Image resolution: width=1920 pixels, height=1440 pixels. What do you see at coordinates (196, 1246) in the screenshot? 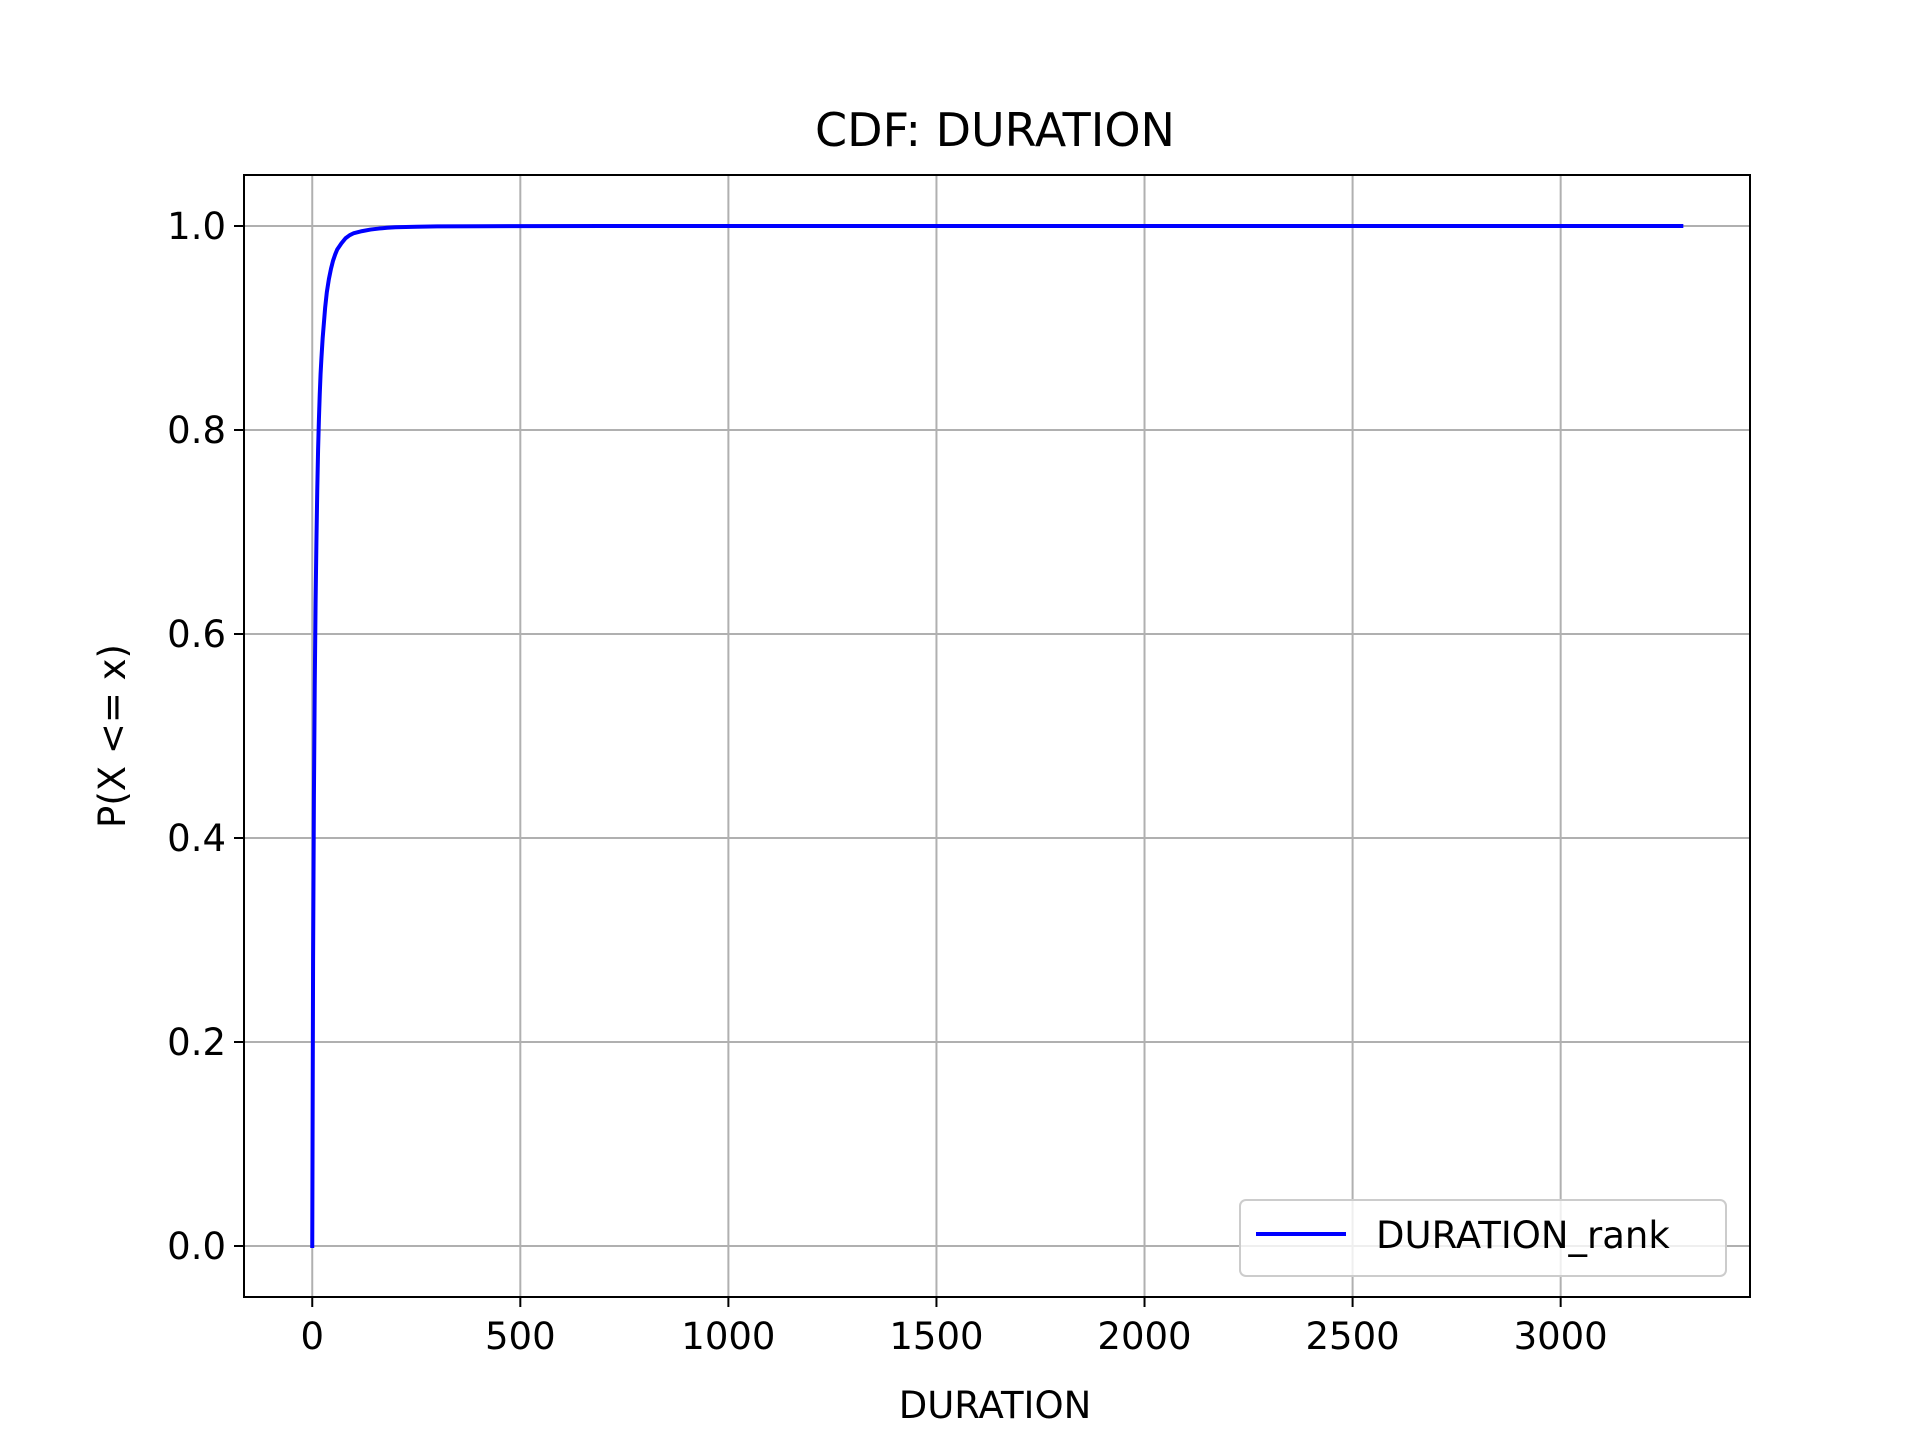
I see `y-tick-label: 0.0` at bounding box center [196, 1246].